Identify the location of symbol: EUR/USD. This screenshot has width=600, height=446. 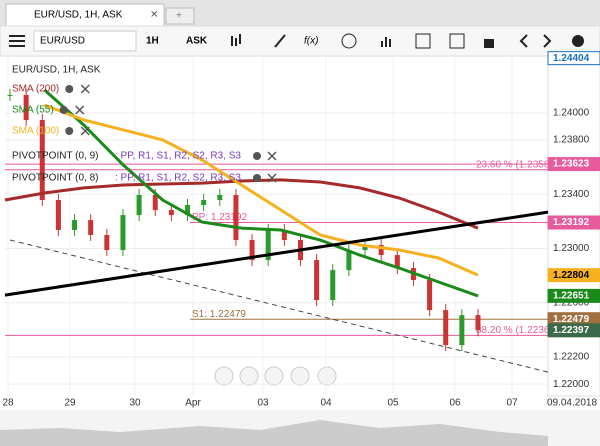
(62, 41).